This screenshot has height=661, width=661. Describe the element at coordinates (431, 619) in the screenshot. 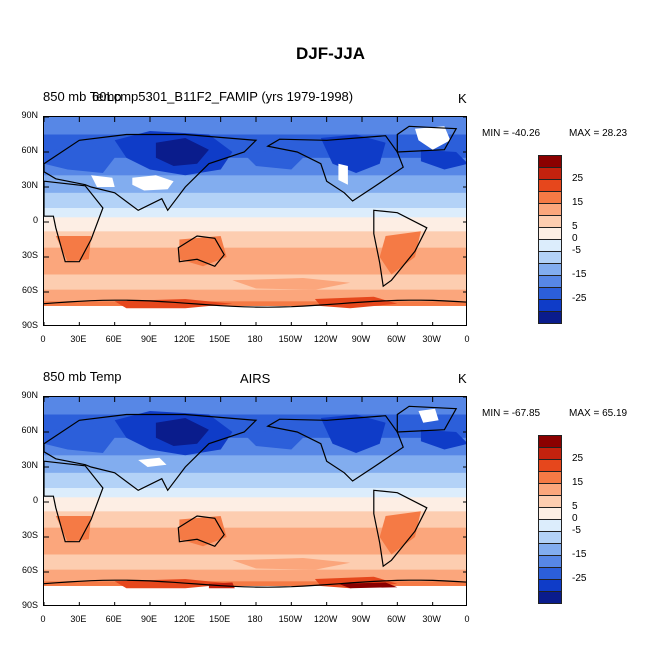

I see `longitude-tick-label: 30W` at that location.